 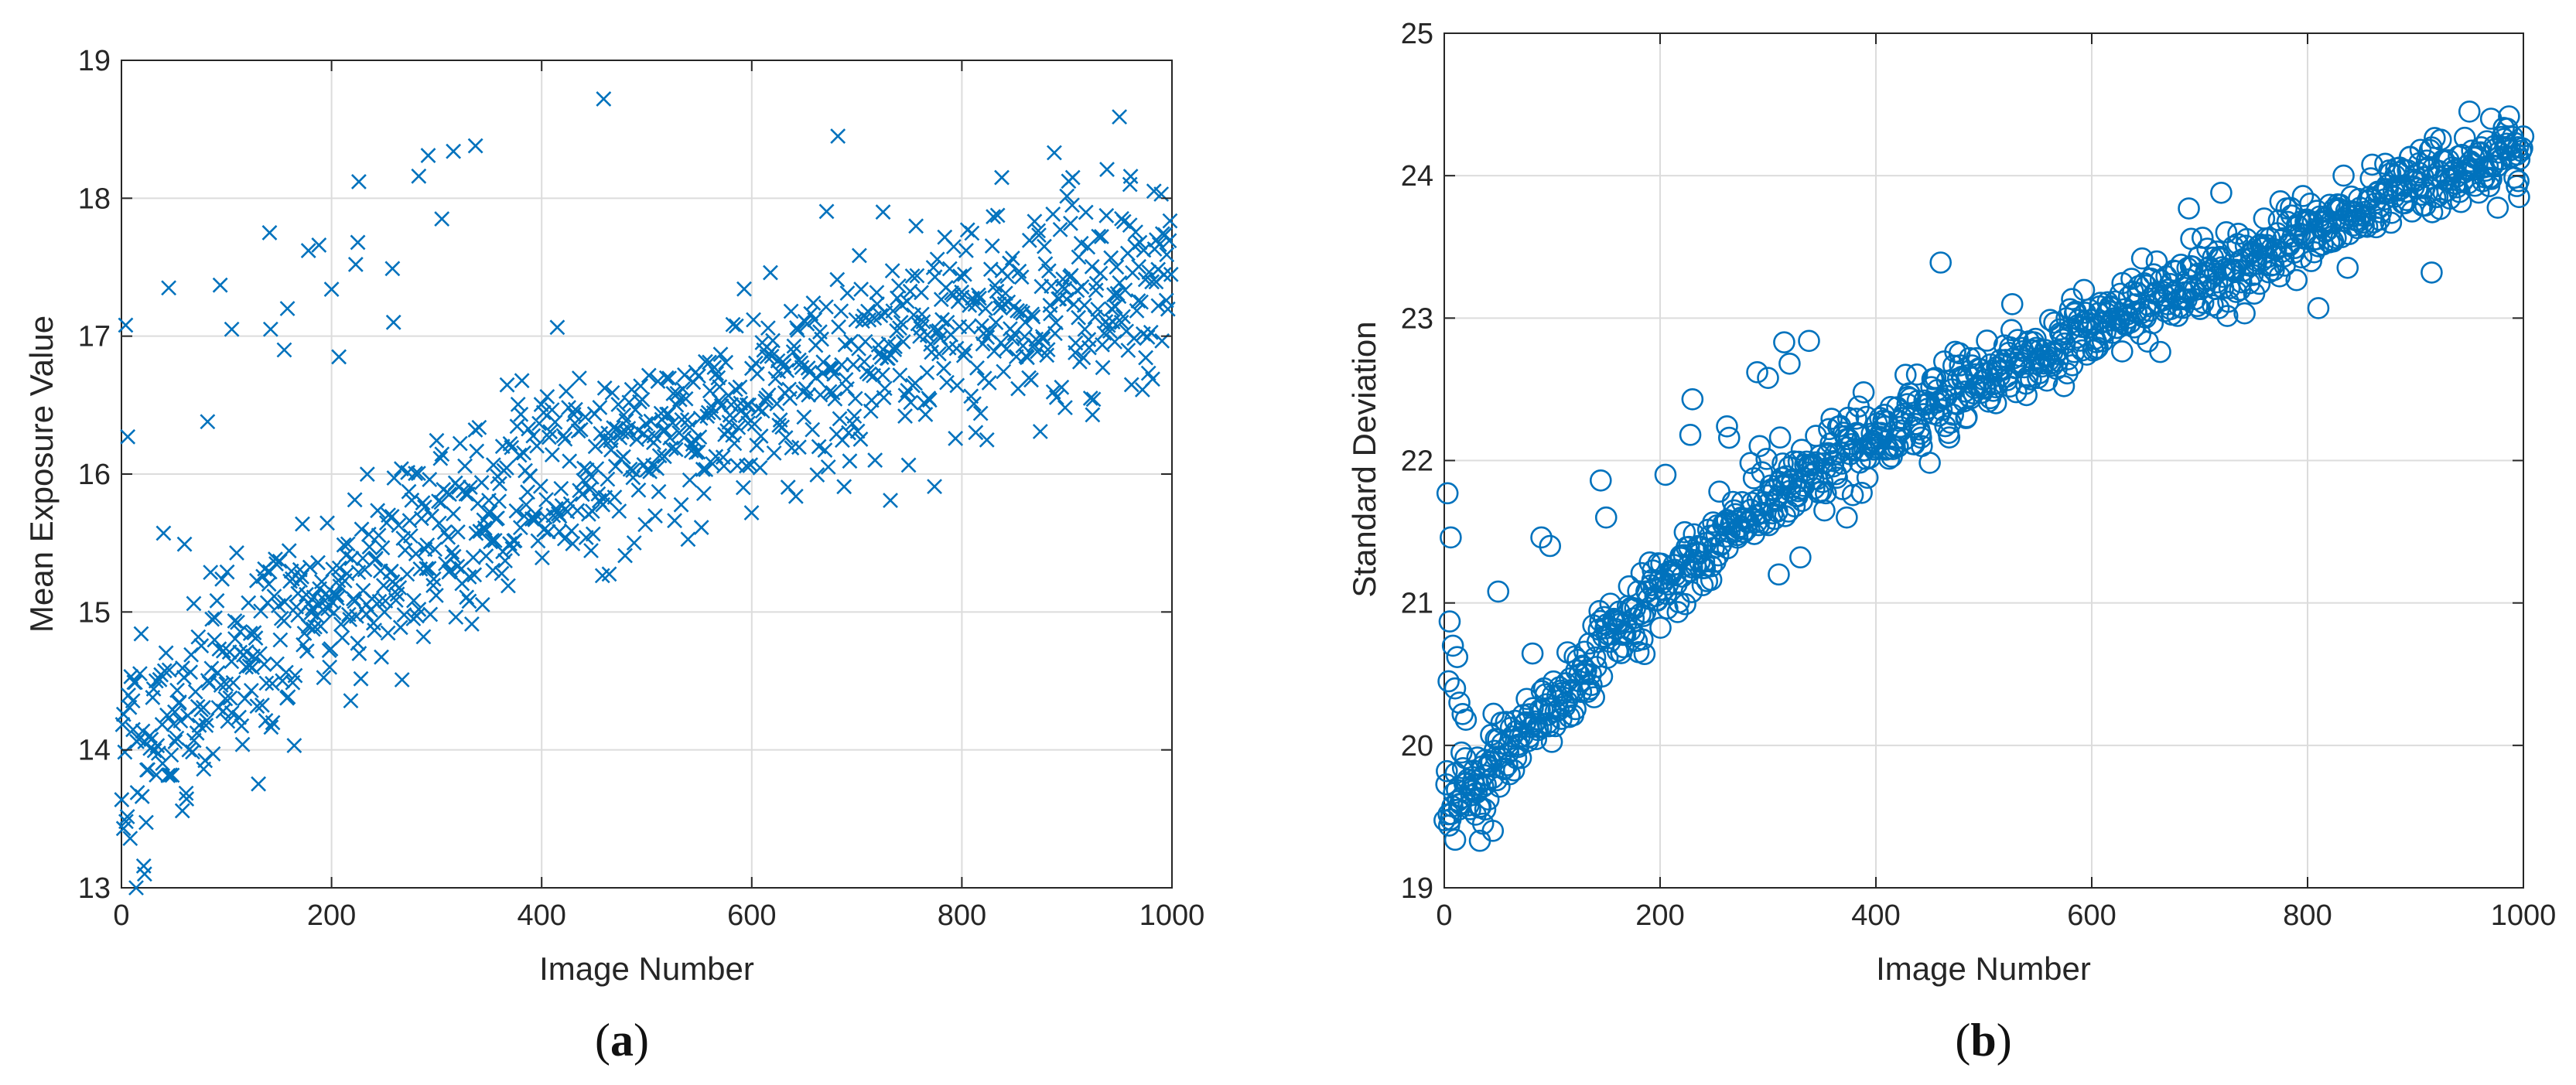 I want to click on x-tick-label: 0, so click(x=121, y=916).